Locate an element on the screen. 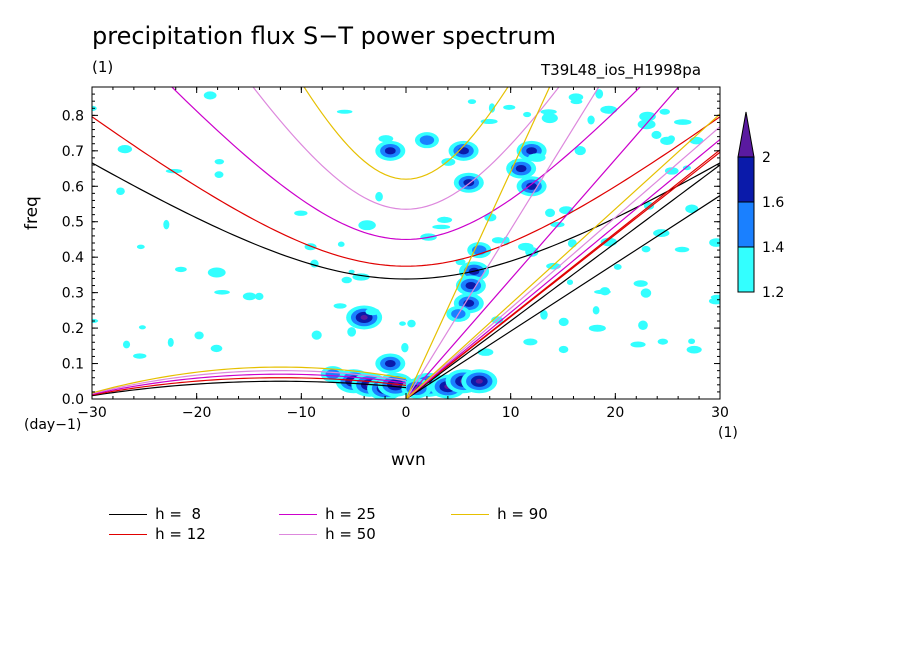  y-tick-label: 0.6 is located at coordinates (73, 187).